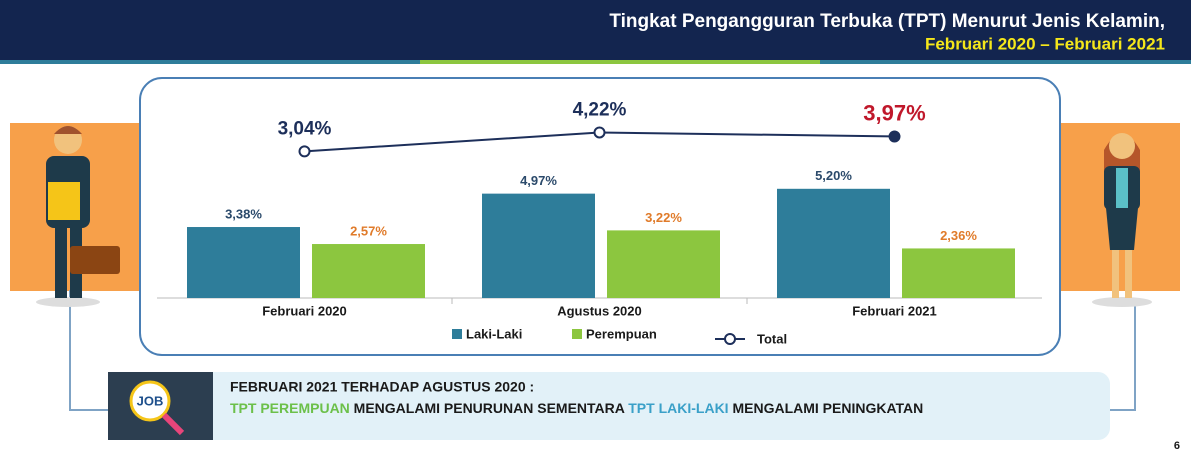 This screenshot has height=460, width=1191. I want to click on value-label: 5,20%, so click(833, 175).